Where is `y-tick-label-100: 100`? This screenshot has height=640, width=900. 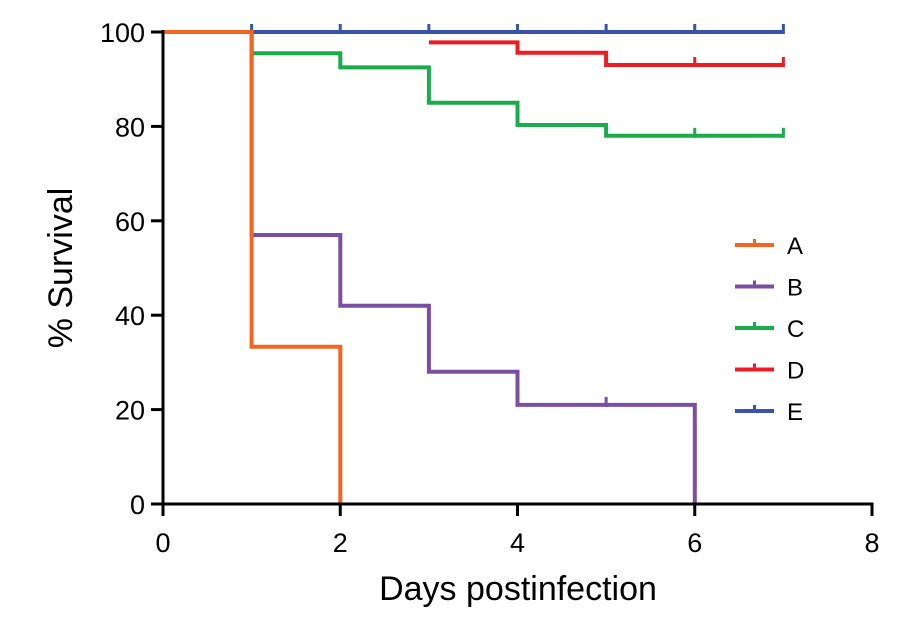
y-tick-label-100: 100 is located at coordinates (122, 33).